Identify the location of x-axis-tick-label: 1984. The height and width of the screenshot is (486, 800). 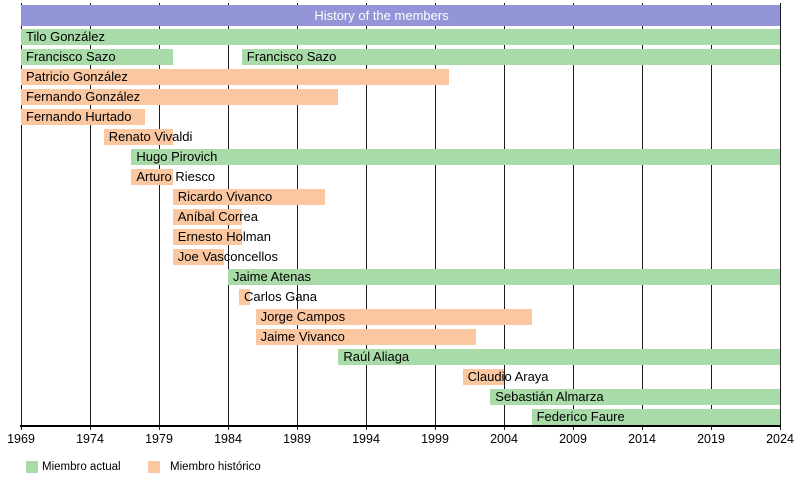
(228, 439).